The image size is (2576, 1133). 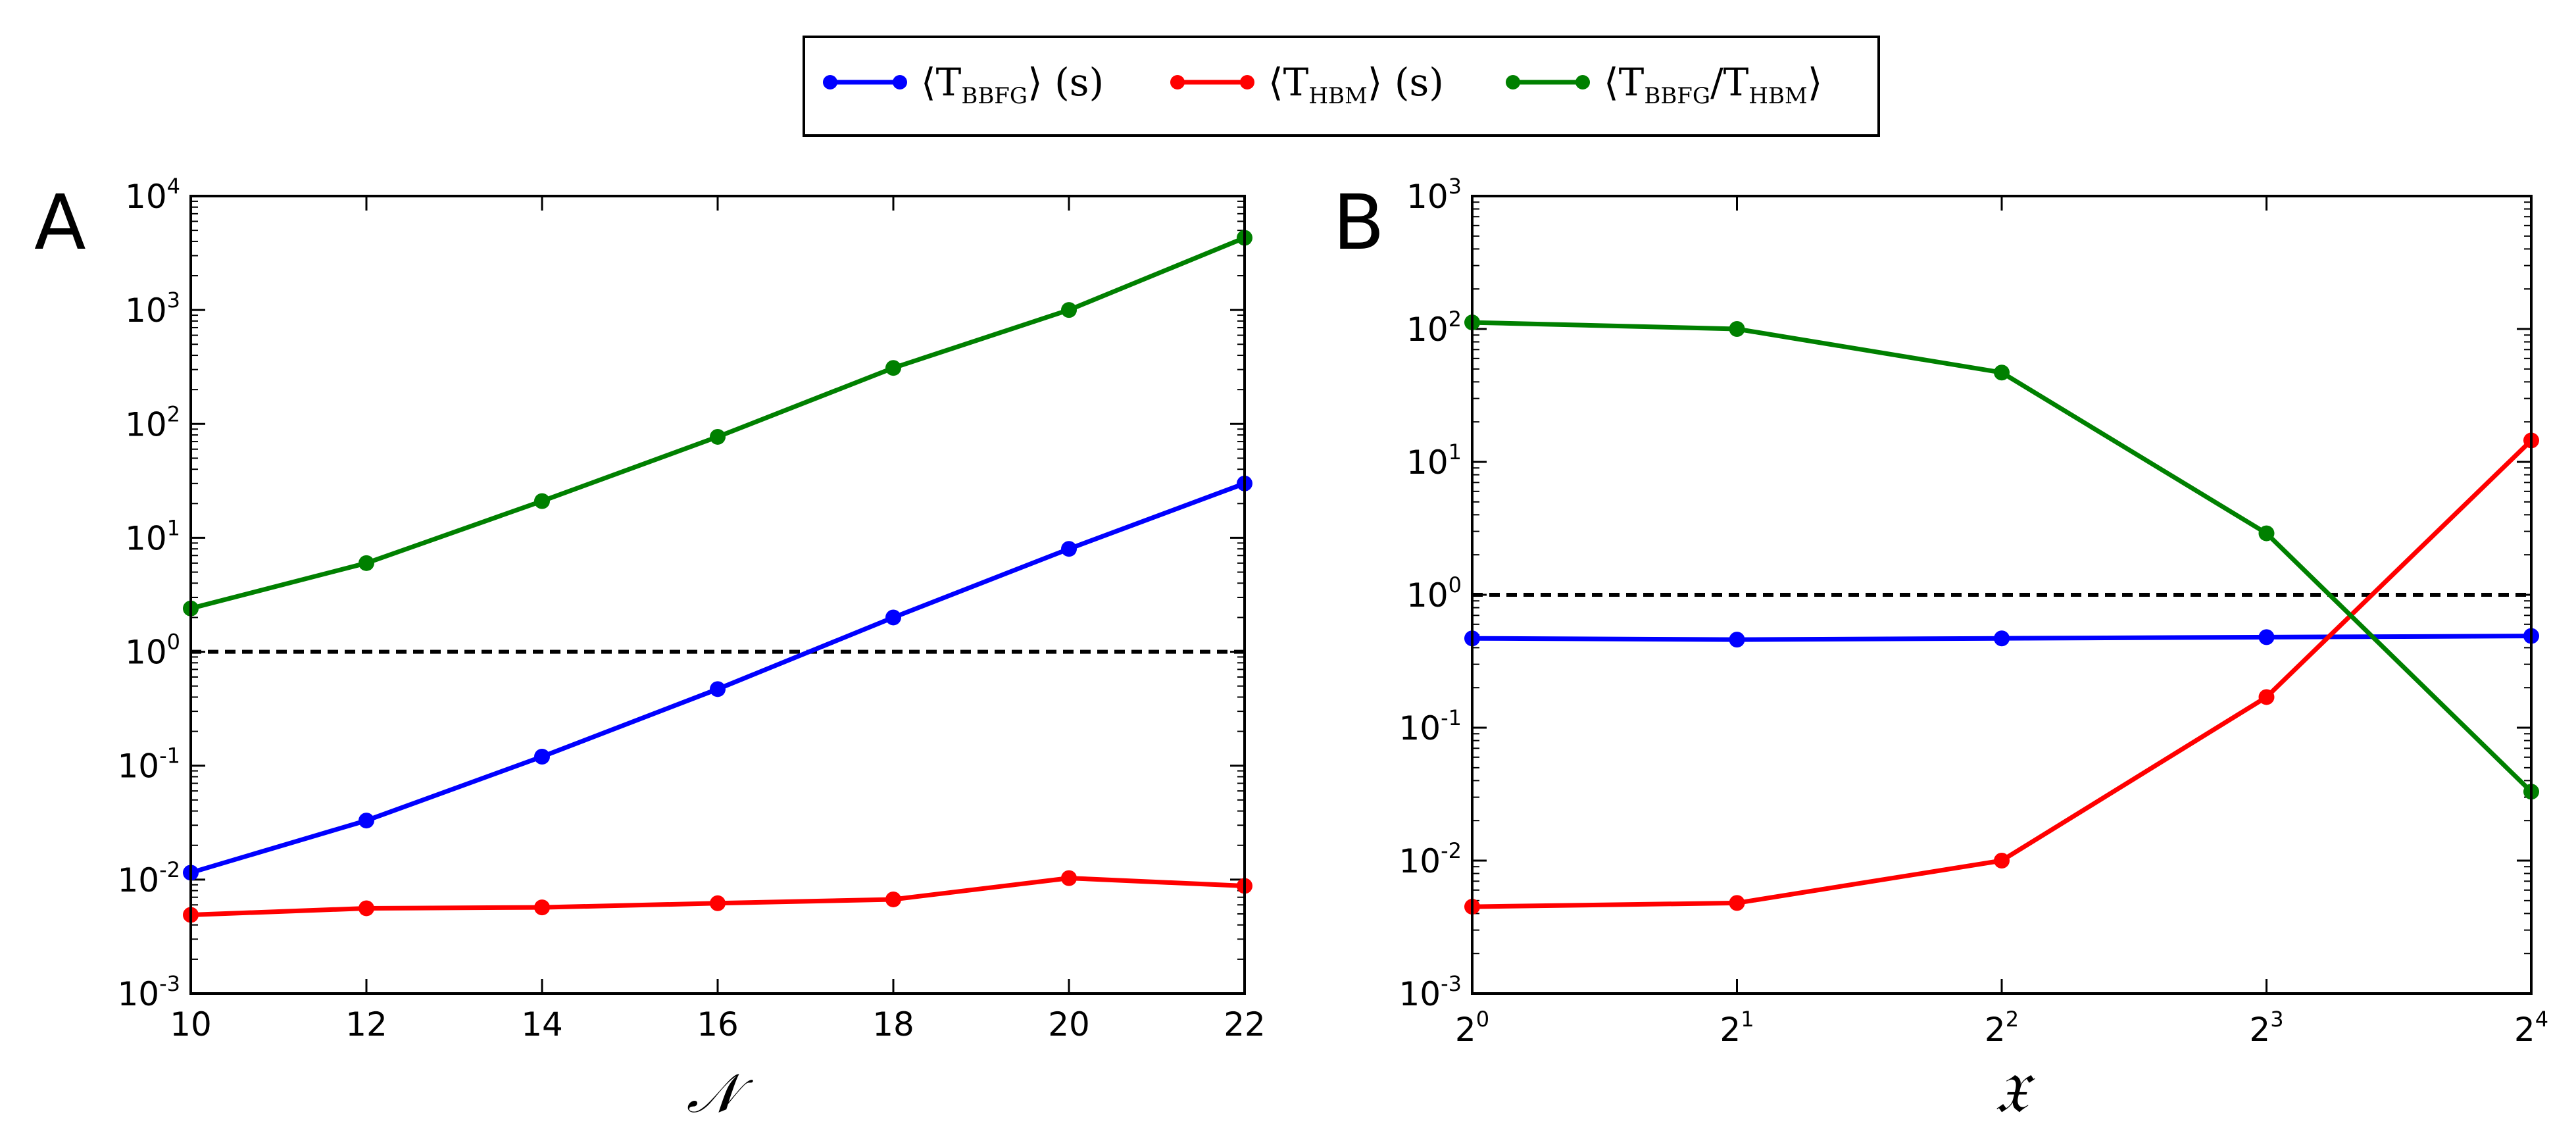 I want to click on x-tick-label: 10, so click(x=191, y=1024).